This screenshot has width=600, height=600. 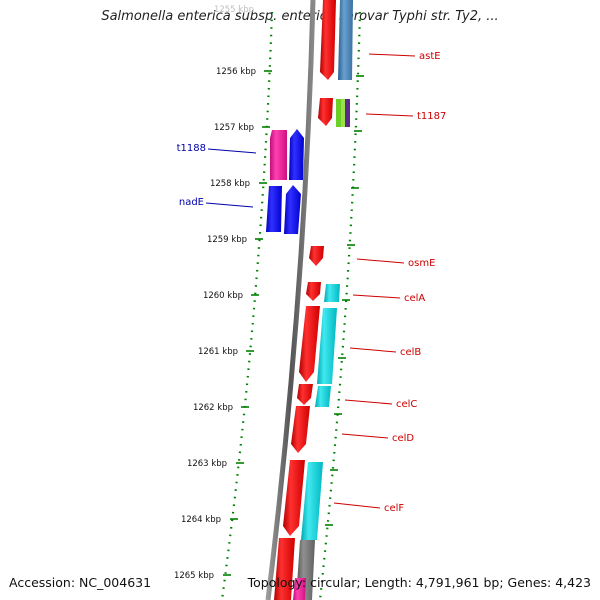 What do you see at coordinates (201, 520) in the screenshot?
I see `kbp-label: 1264 kbp` at bounding box center [201, 520].